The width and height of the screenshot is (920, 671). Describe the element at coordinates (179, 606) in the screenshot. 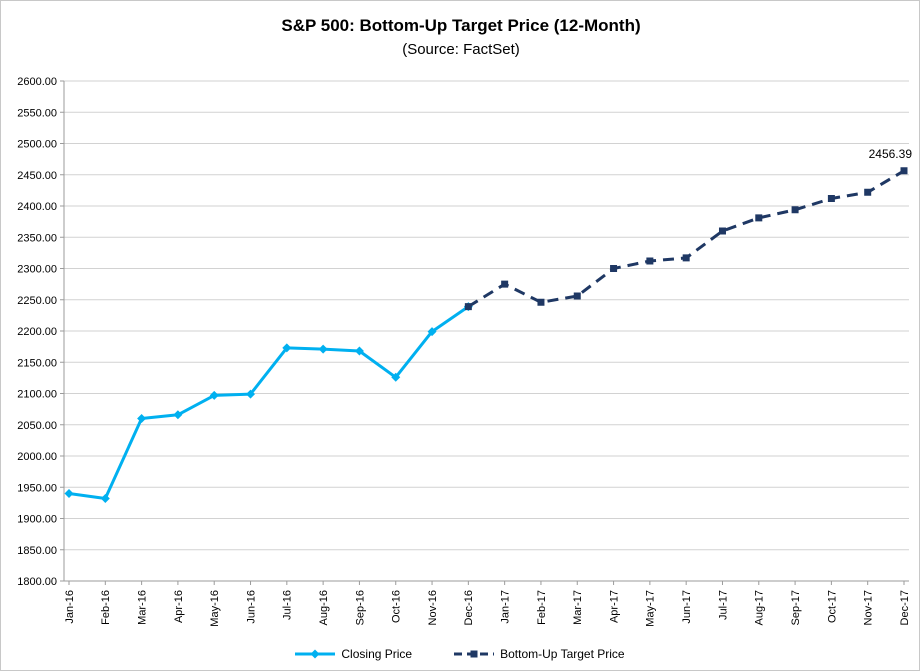

I see `x-axis-label: Apr-16` at that location.